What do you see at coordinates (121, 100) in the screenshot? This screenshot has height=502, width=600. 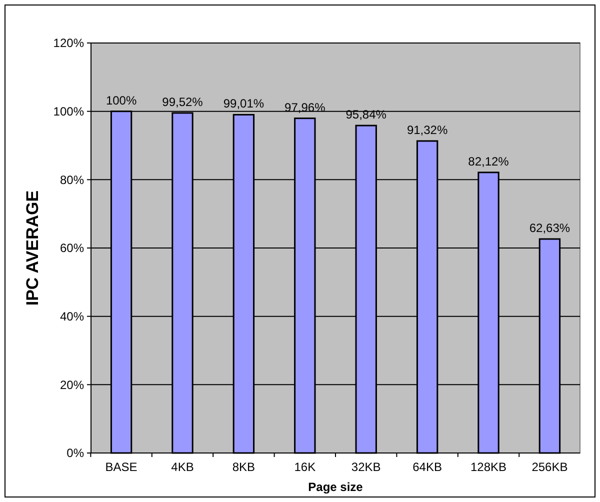 I see `data-label: 100%` at bounding box center [121, 100].